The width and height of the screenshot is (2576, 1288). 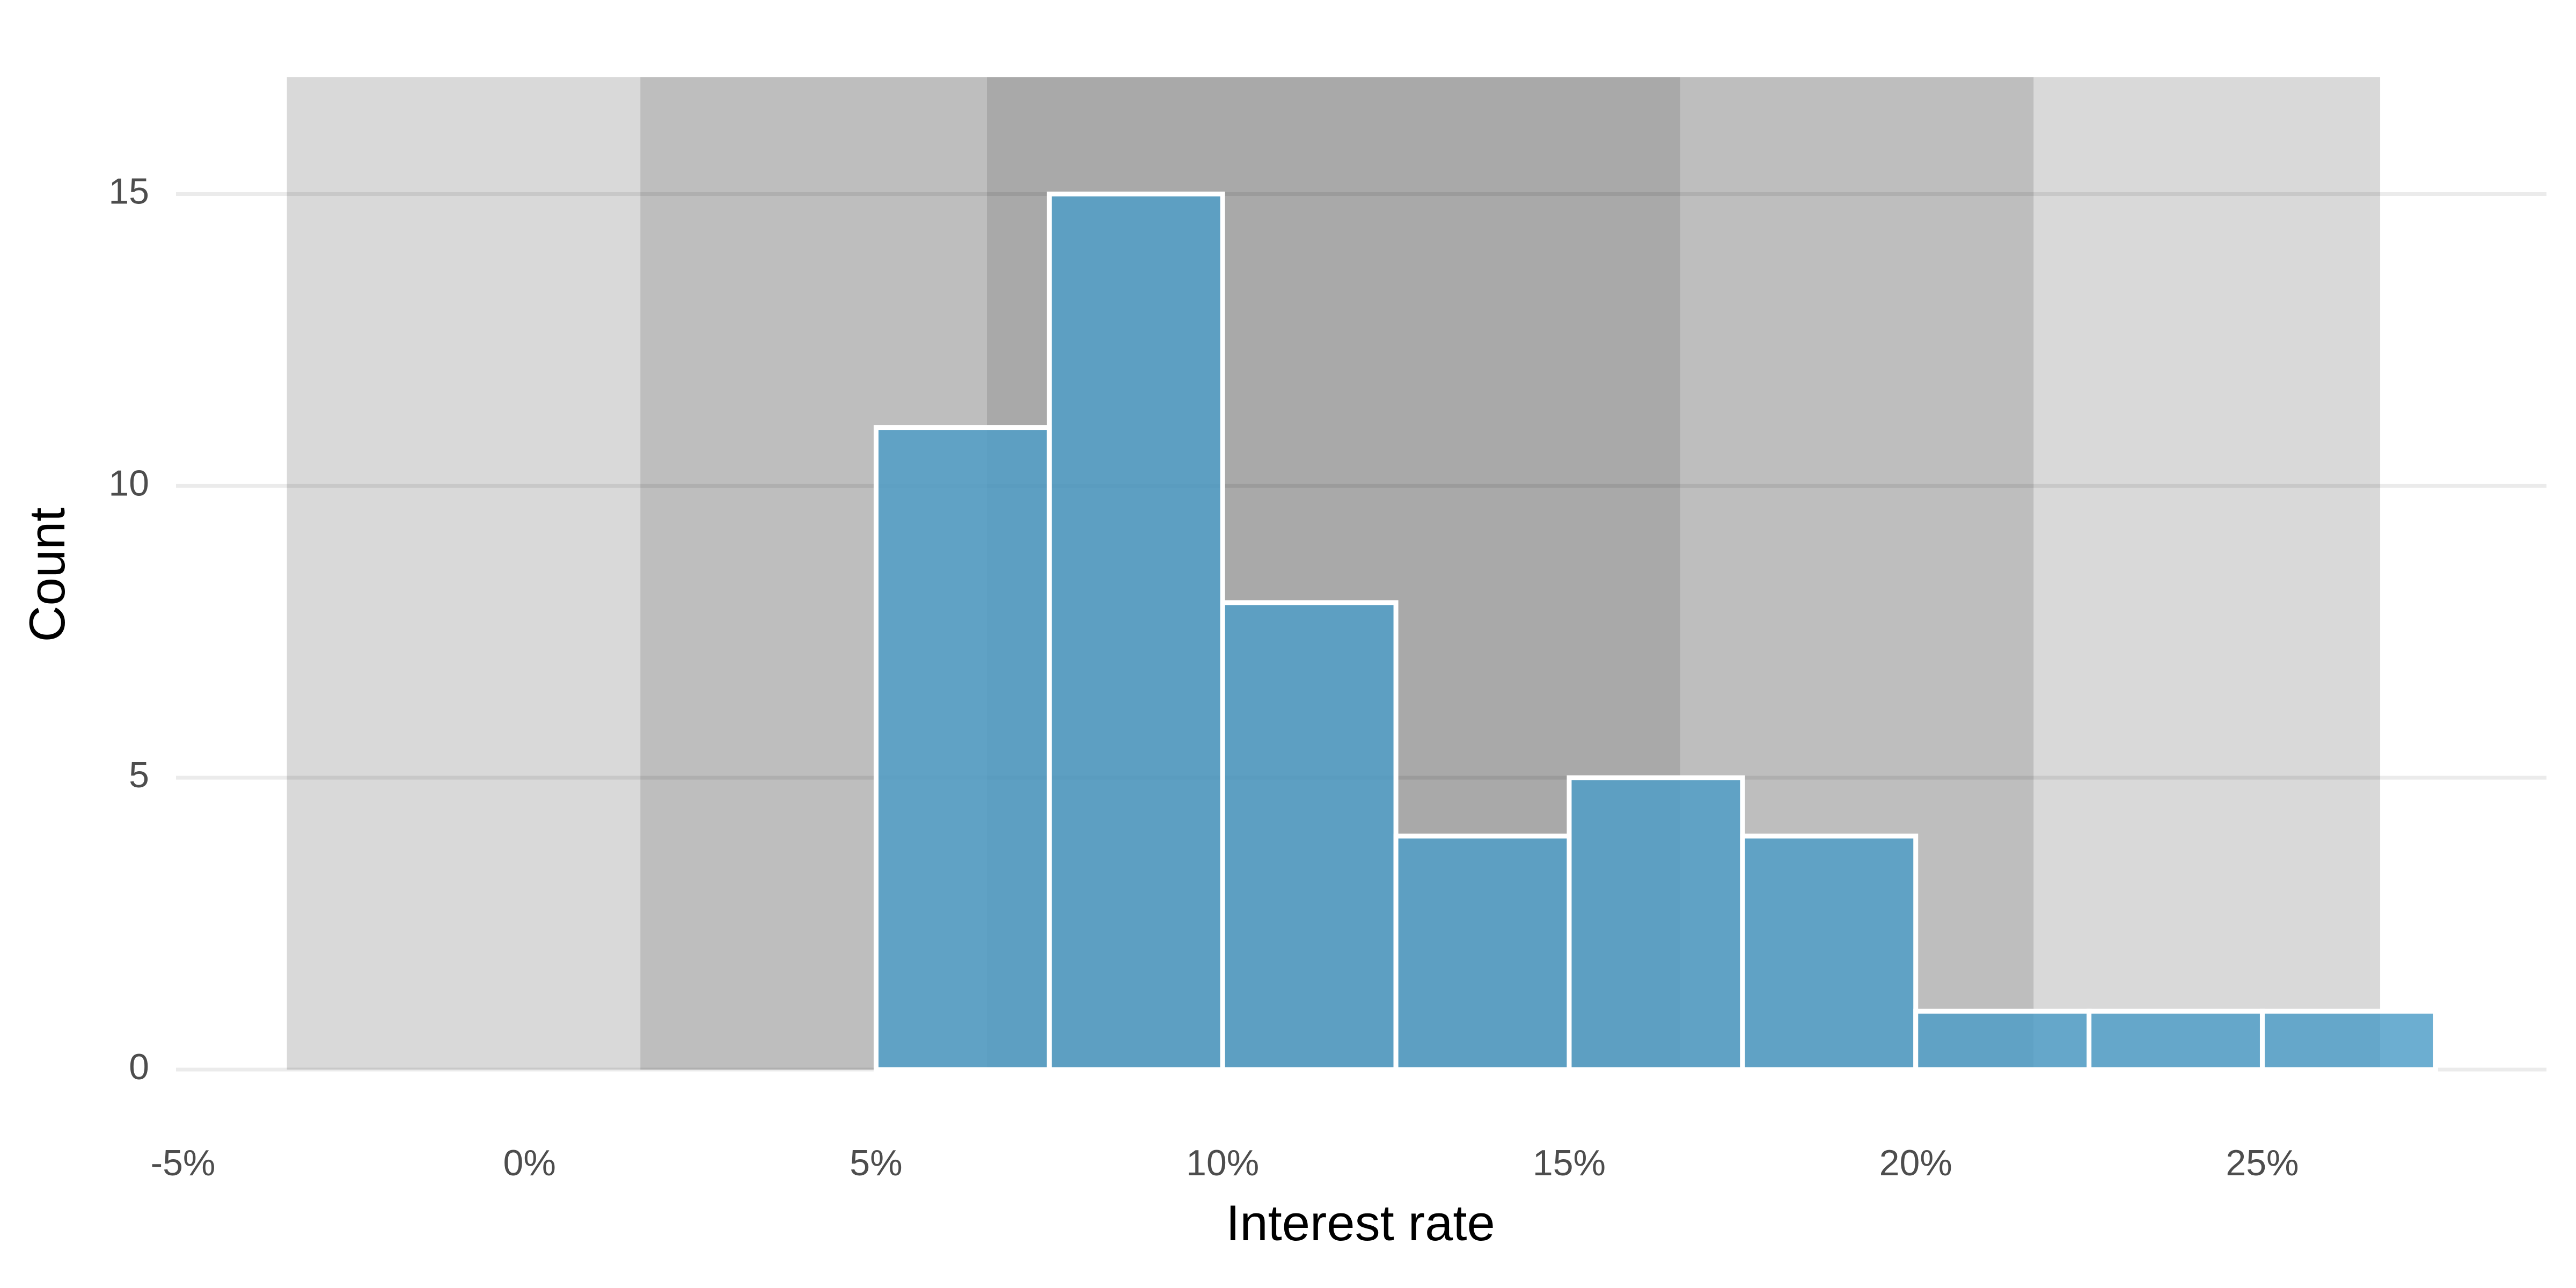 What do you see at coordinates (128, 483) in the screenshot?
I see `y-tick-label: 10` at bounding box center [128, 483].